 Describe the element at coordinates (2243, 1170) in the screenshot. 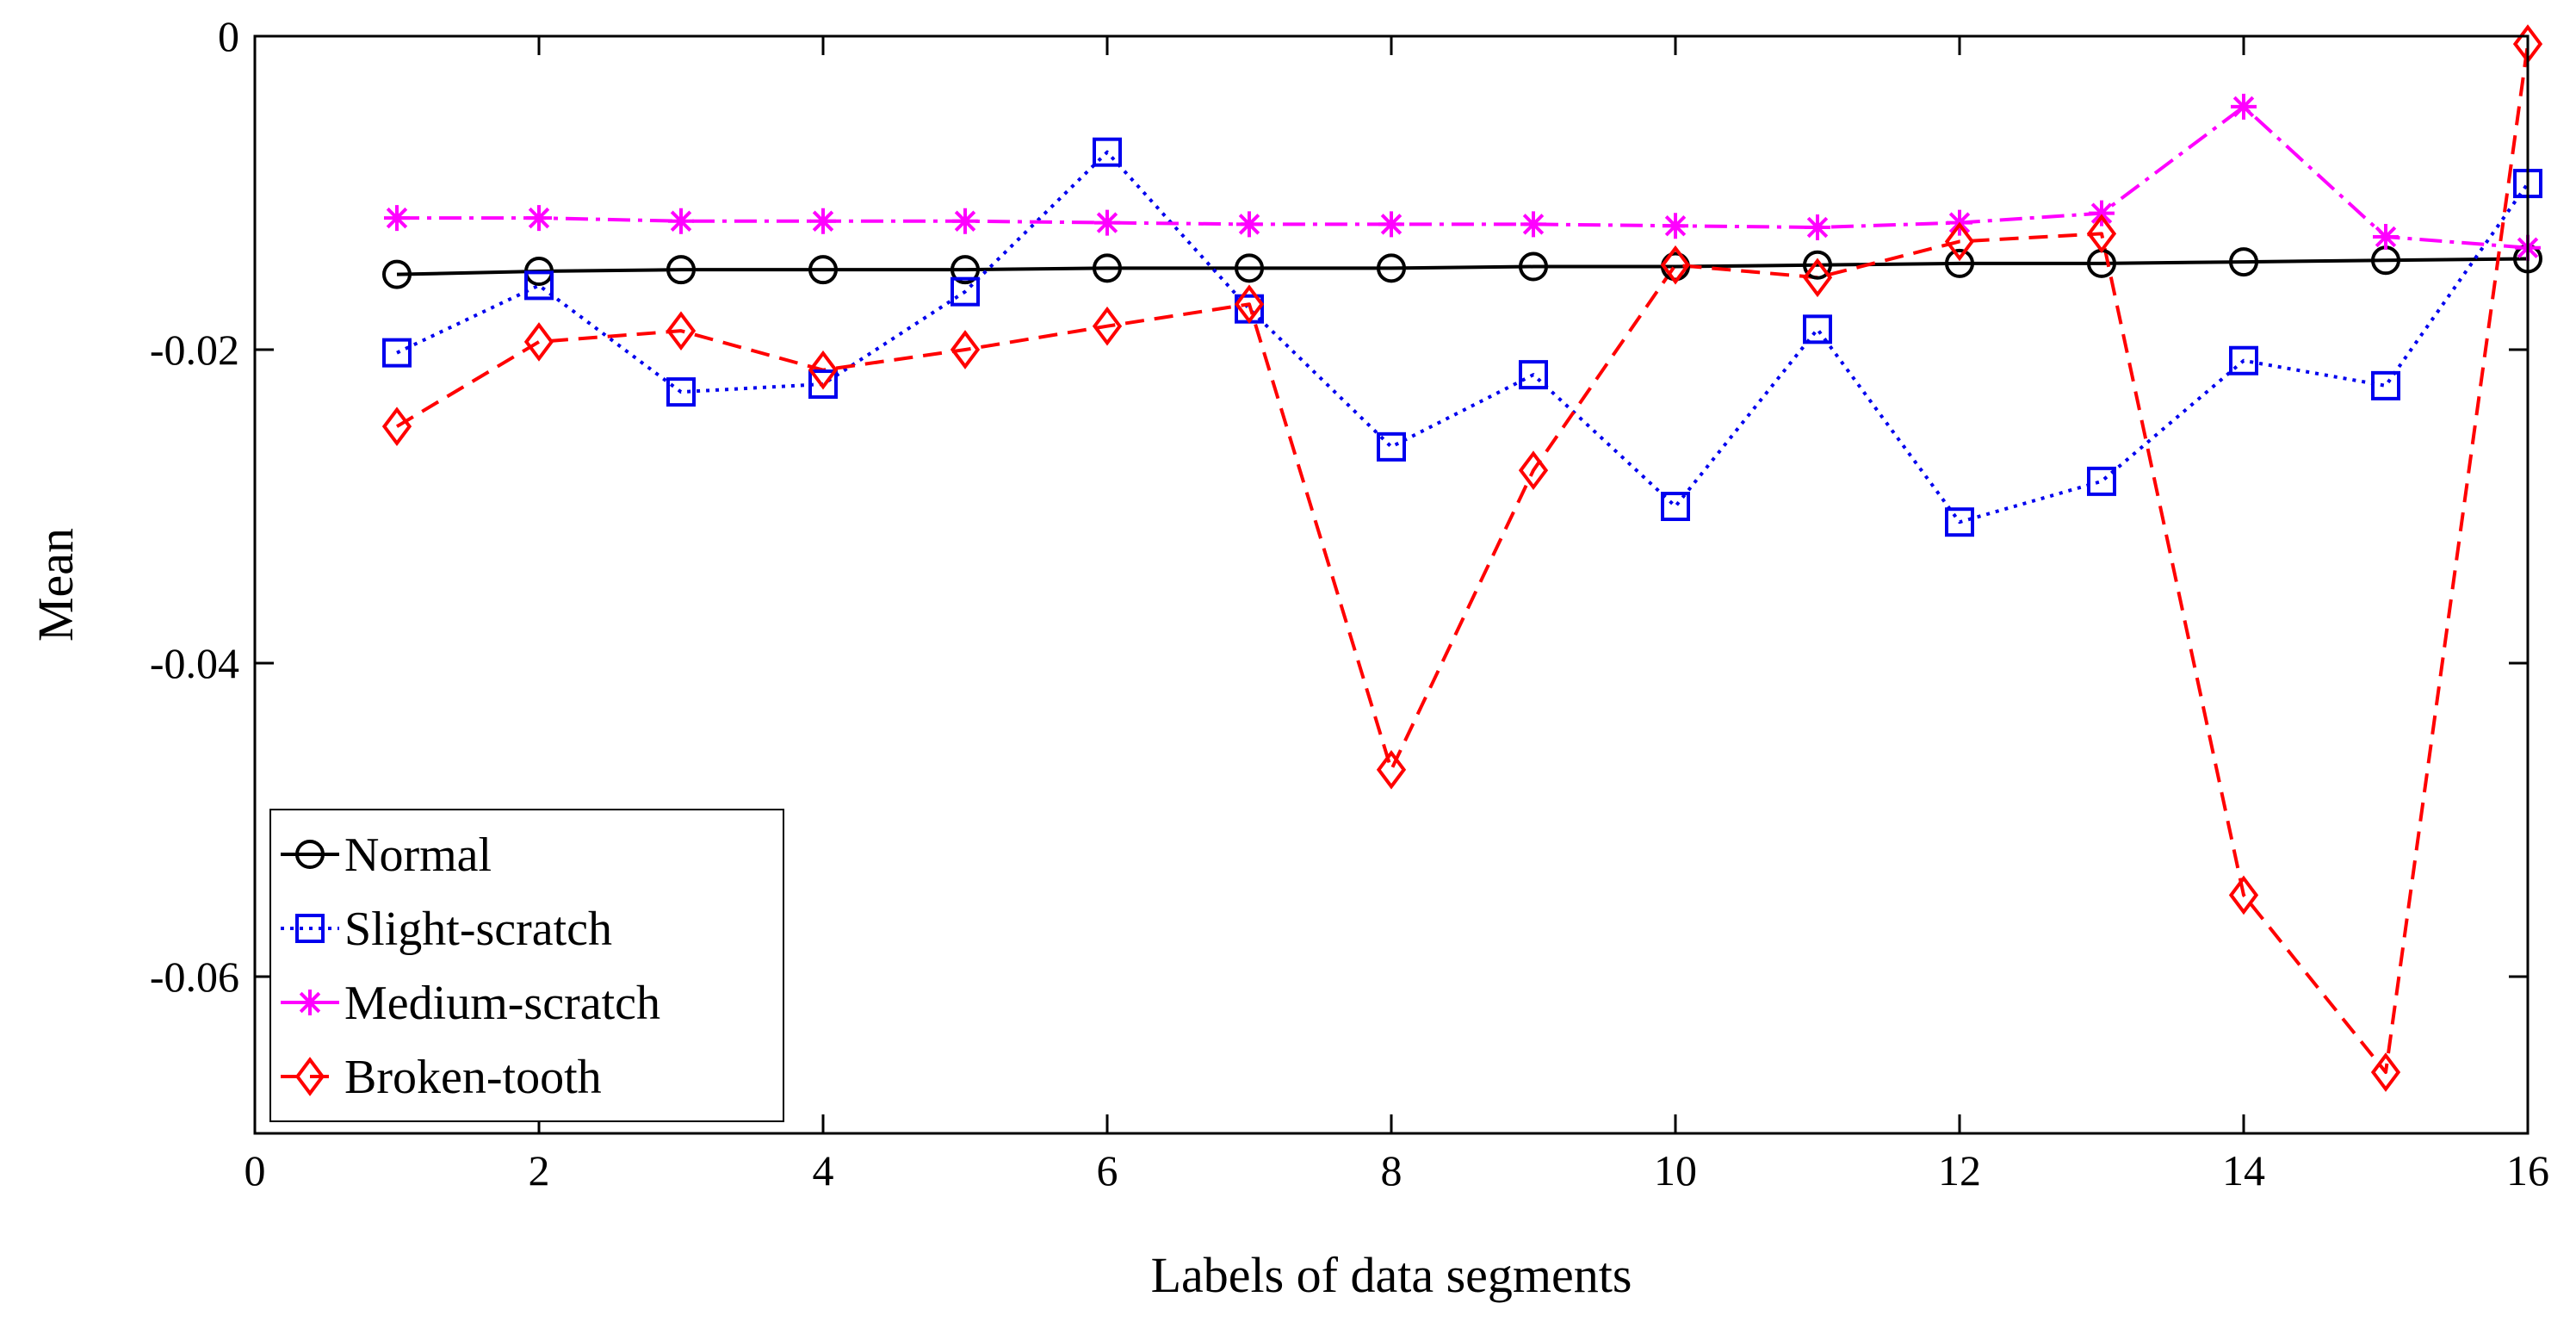

I see `x-tick-label-7: 14` at that location.